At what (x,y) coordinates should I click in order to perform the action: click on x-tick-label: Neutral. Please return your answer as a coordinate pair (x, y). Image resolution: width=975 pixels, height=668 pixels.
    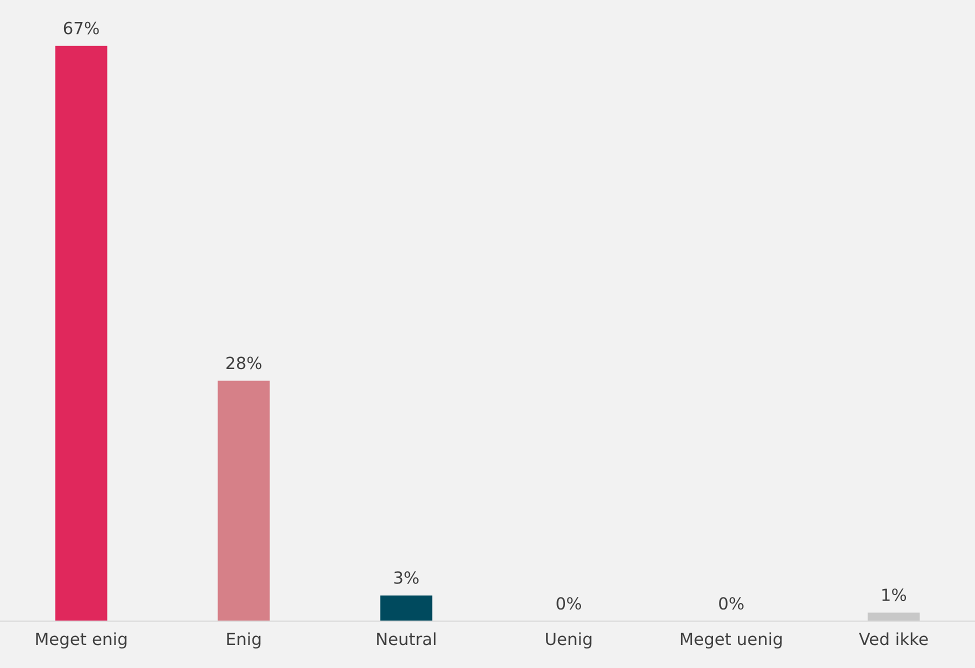
    Looking at the image, I should click on (406, 639).